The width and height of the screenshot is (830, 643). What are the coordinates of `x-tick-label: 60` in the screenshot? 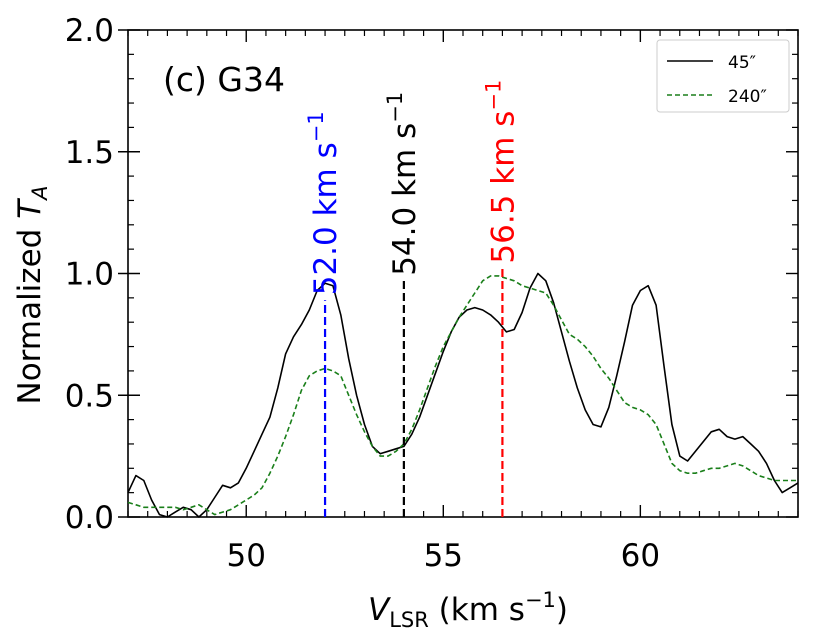 It's located at (640, 556).